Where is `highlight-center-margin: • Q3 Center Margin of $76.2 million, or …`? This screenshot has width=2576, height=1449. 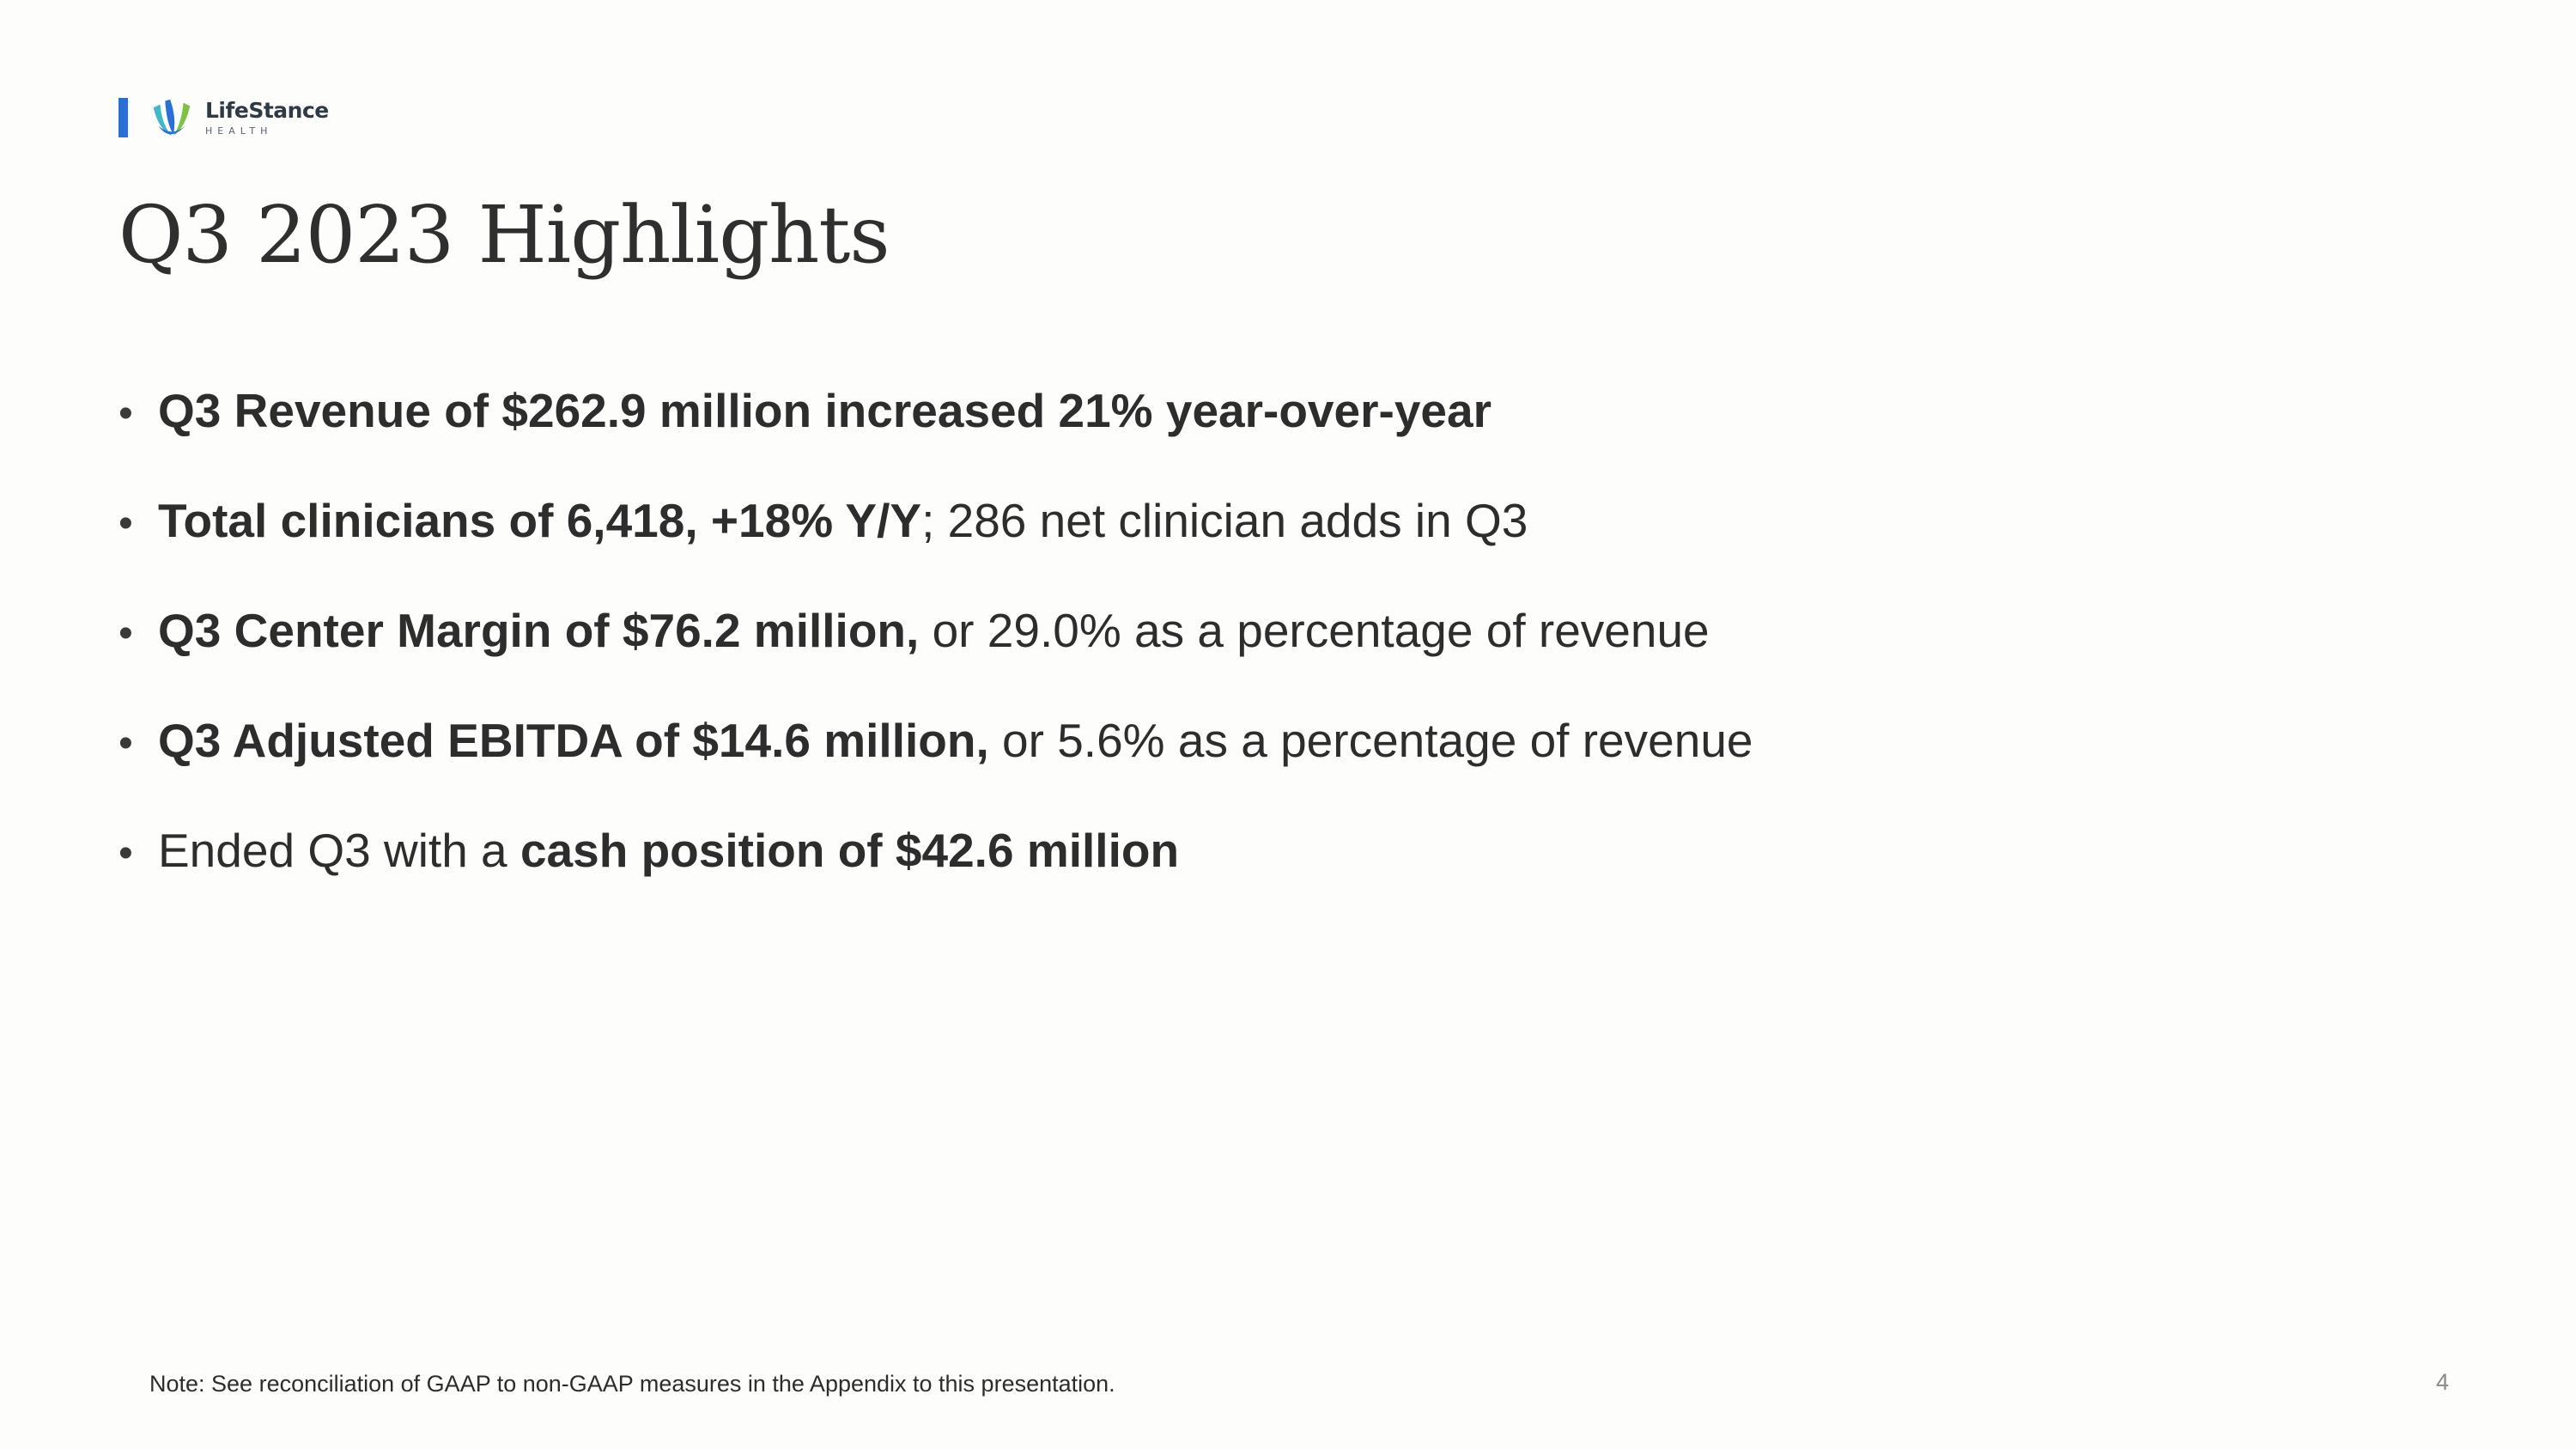
highlight-center-margin: • Q3 Center Margin of $76.2 million, or … is located at coordinates (936, 653).